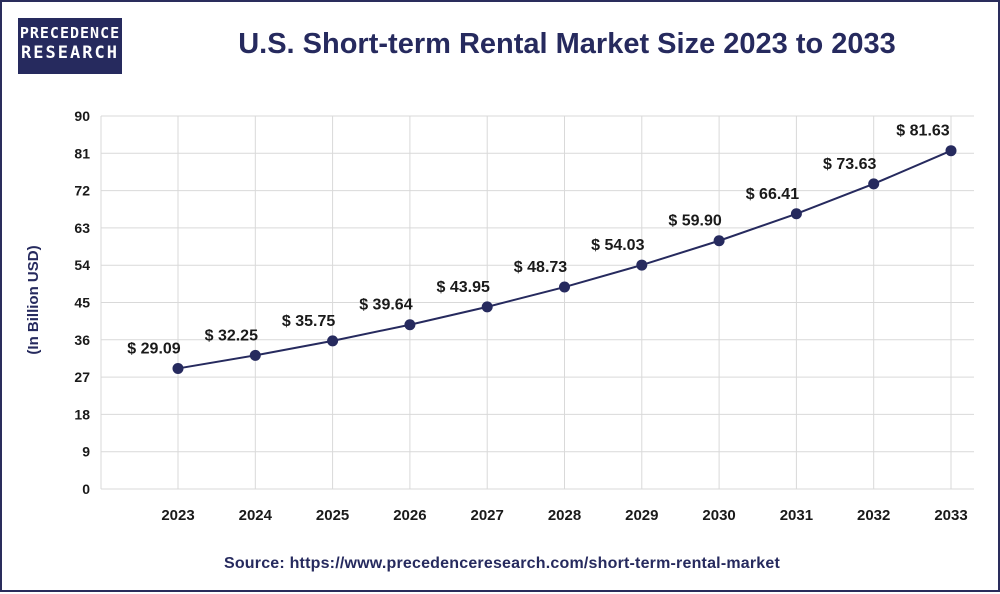  Describe the element at coordinates (385, 305) in the screenshot. I see `data-label: $ 39.64` at that location.